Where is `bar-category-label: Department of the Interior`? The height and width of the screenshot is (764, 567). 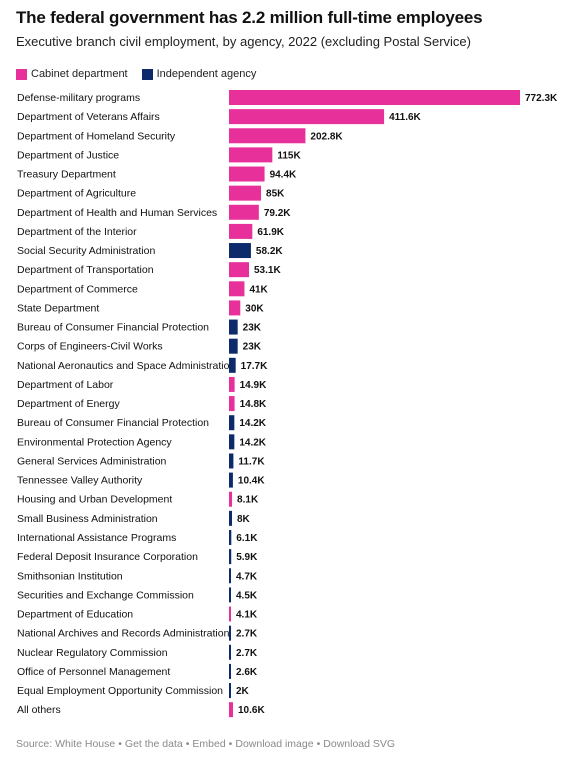
bar-category-label: Department of the Interior is located at coordinates (77, 232).